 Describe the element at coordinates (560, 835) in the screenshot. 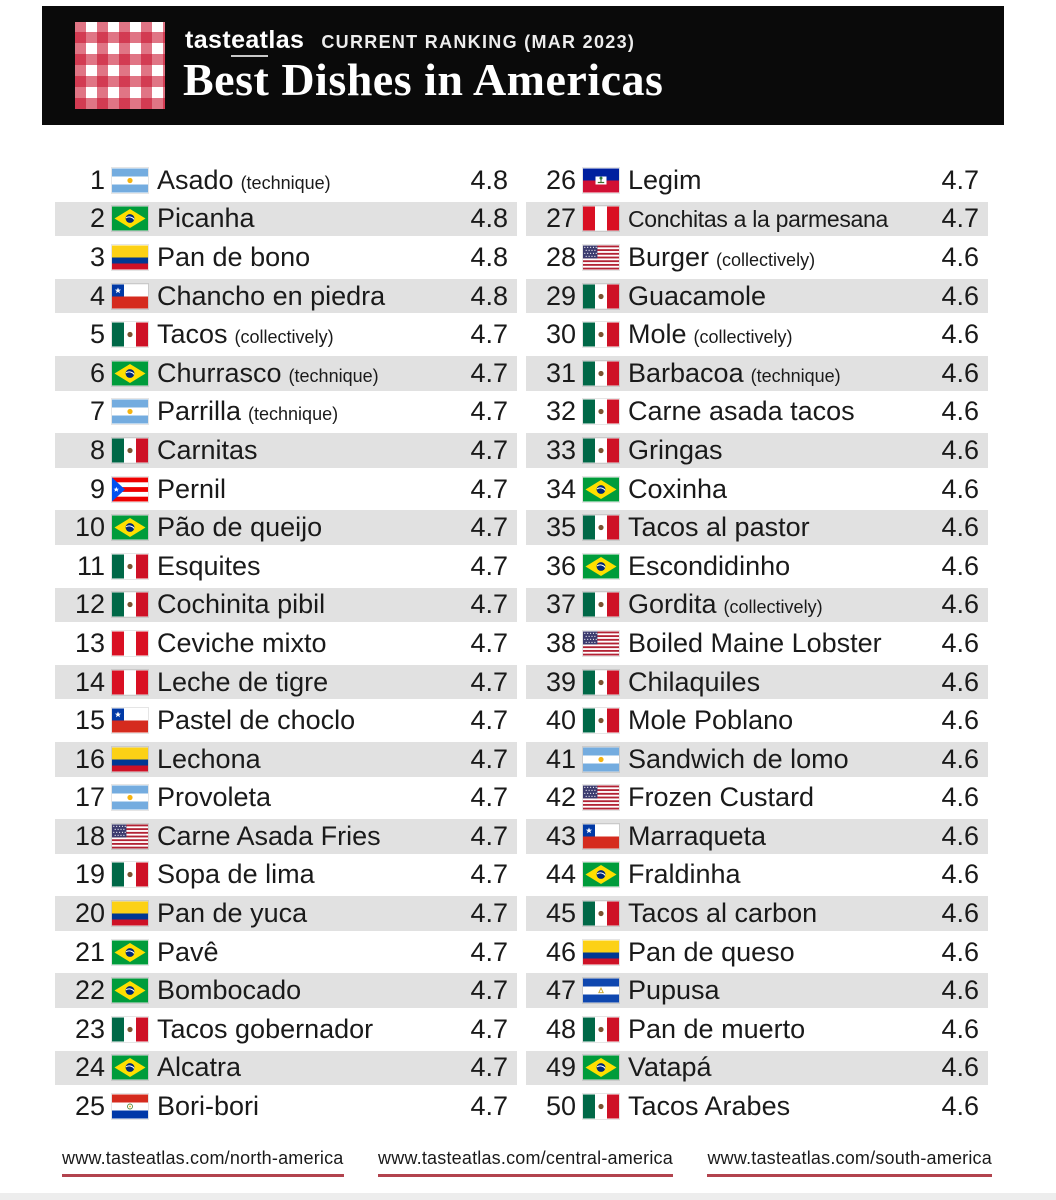

I see `rank-cell: 43` at that location.